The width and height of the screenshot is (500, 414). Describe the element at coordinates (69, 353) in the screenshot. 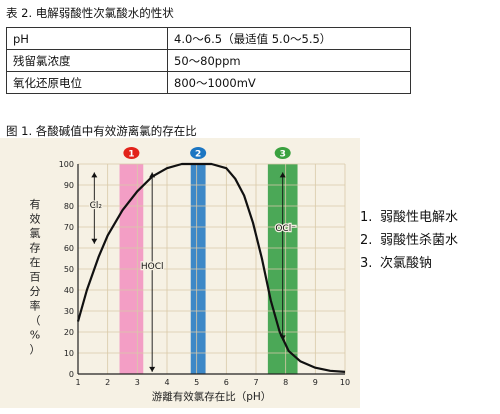

I see `y-tick-label: 10` at that location.